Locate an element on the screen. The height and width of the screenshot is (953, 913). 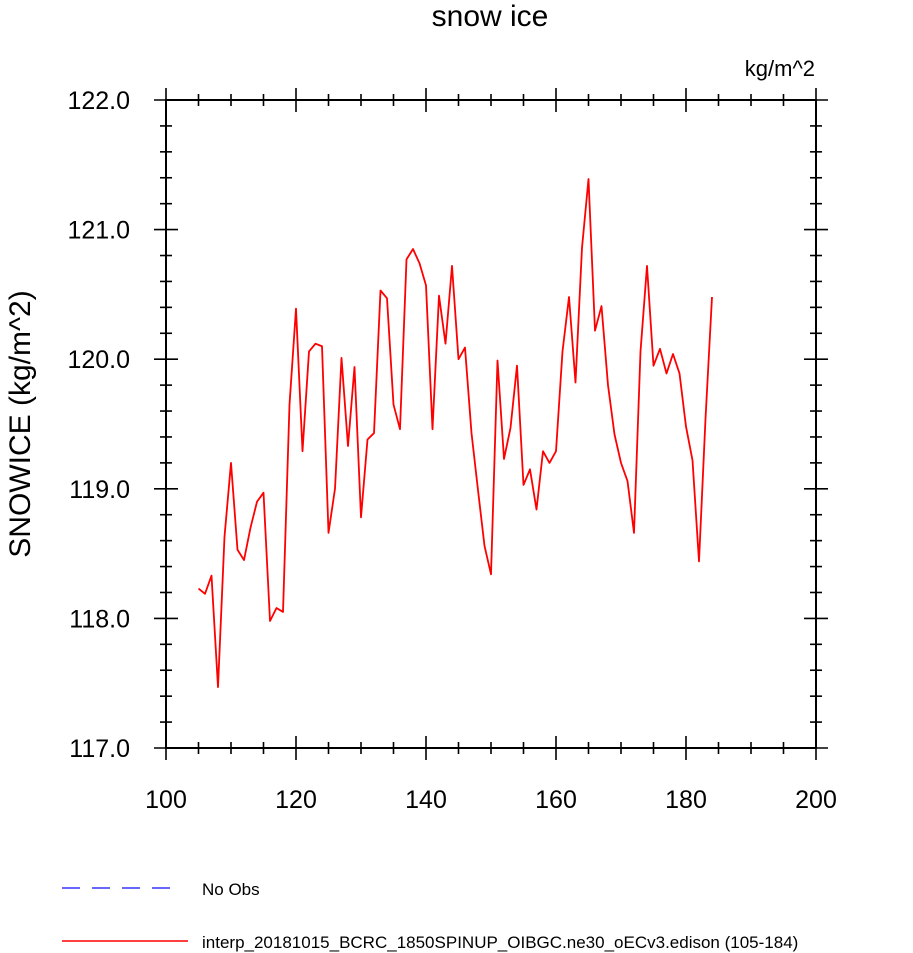
x-tick-label: 120 is located at coordinates (296, 800).